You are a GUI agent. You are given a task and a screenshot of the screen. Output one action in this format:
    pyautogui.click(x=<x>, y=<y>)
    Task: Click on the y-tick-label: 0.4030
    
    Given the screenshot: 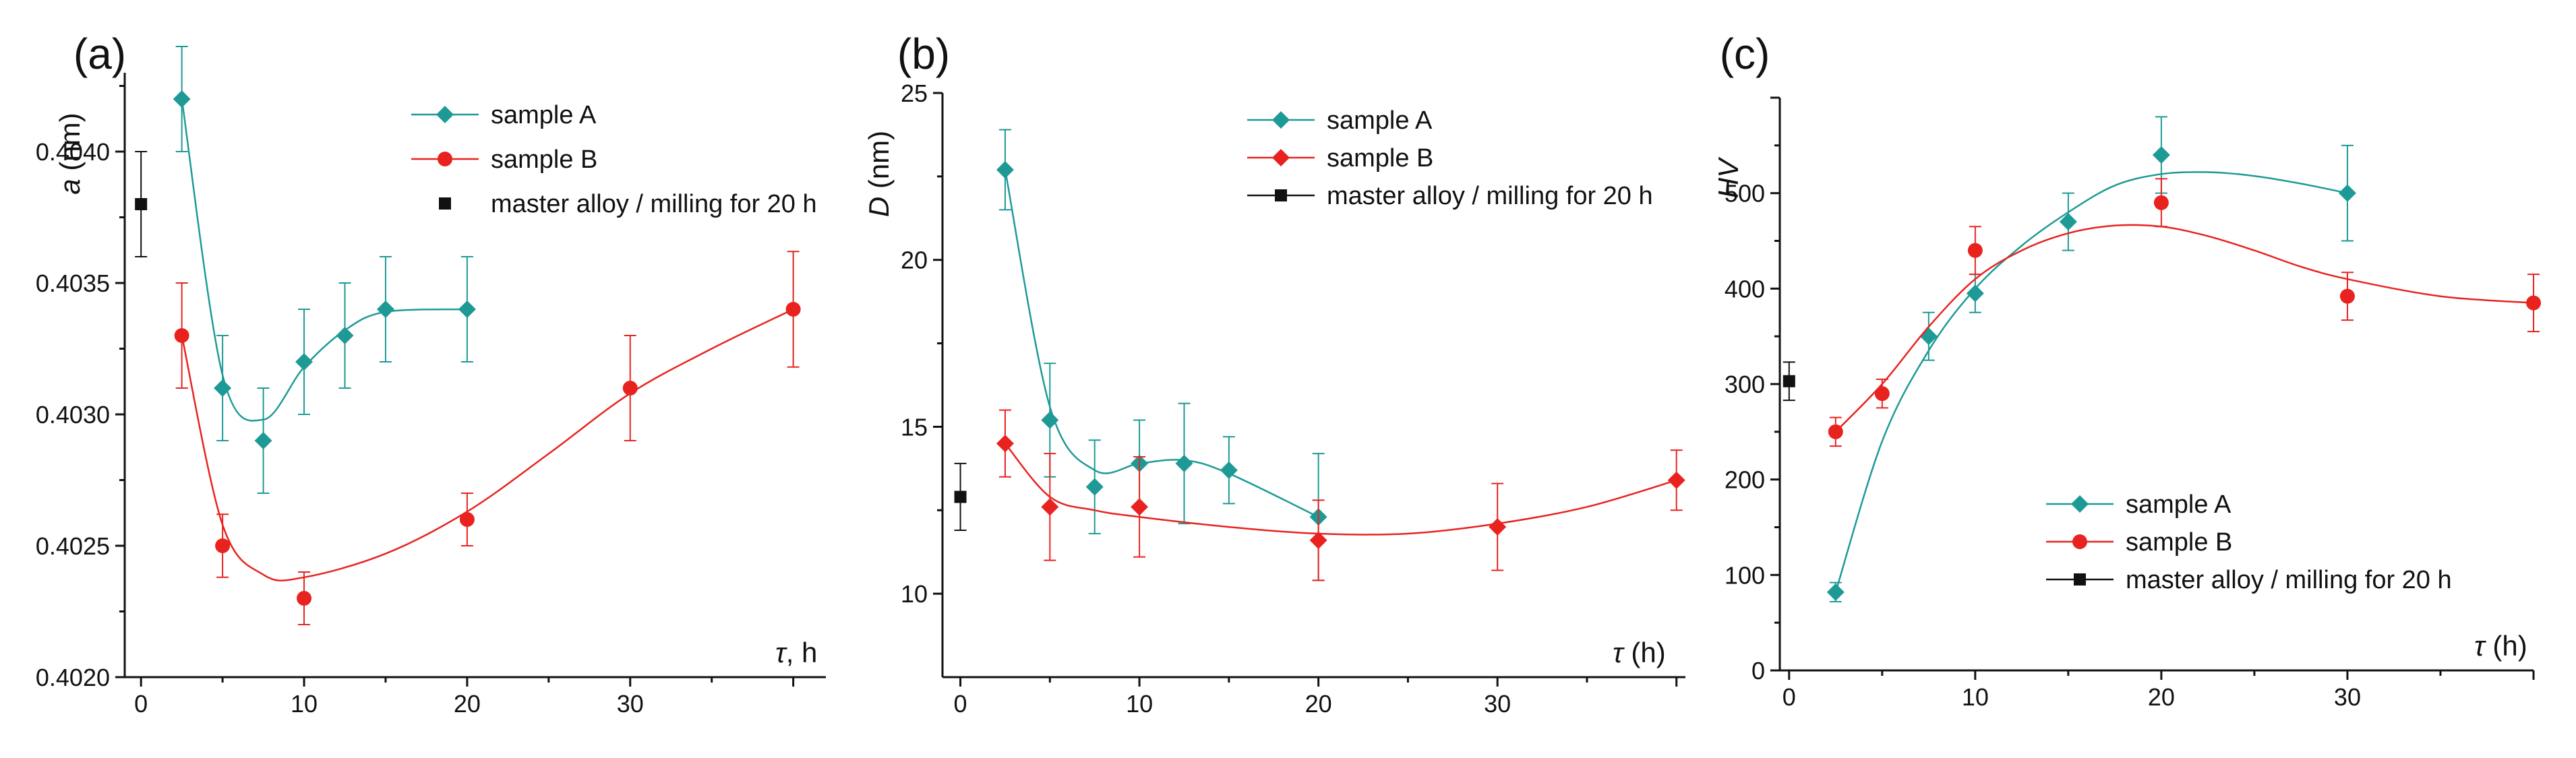 What is the action you would take?
    pyautogui.click(x=73, y=415)
    